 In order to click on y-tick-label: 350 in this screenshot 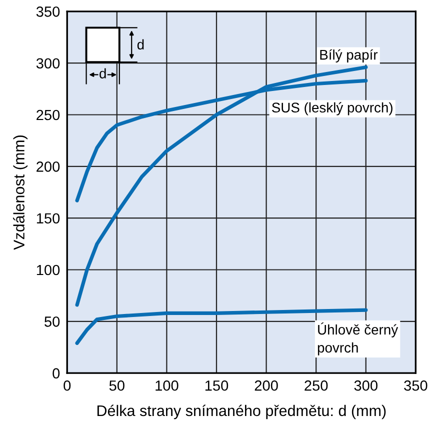, I will do `click(48, 11)`.